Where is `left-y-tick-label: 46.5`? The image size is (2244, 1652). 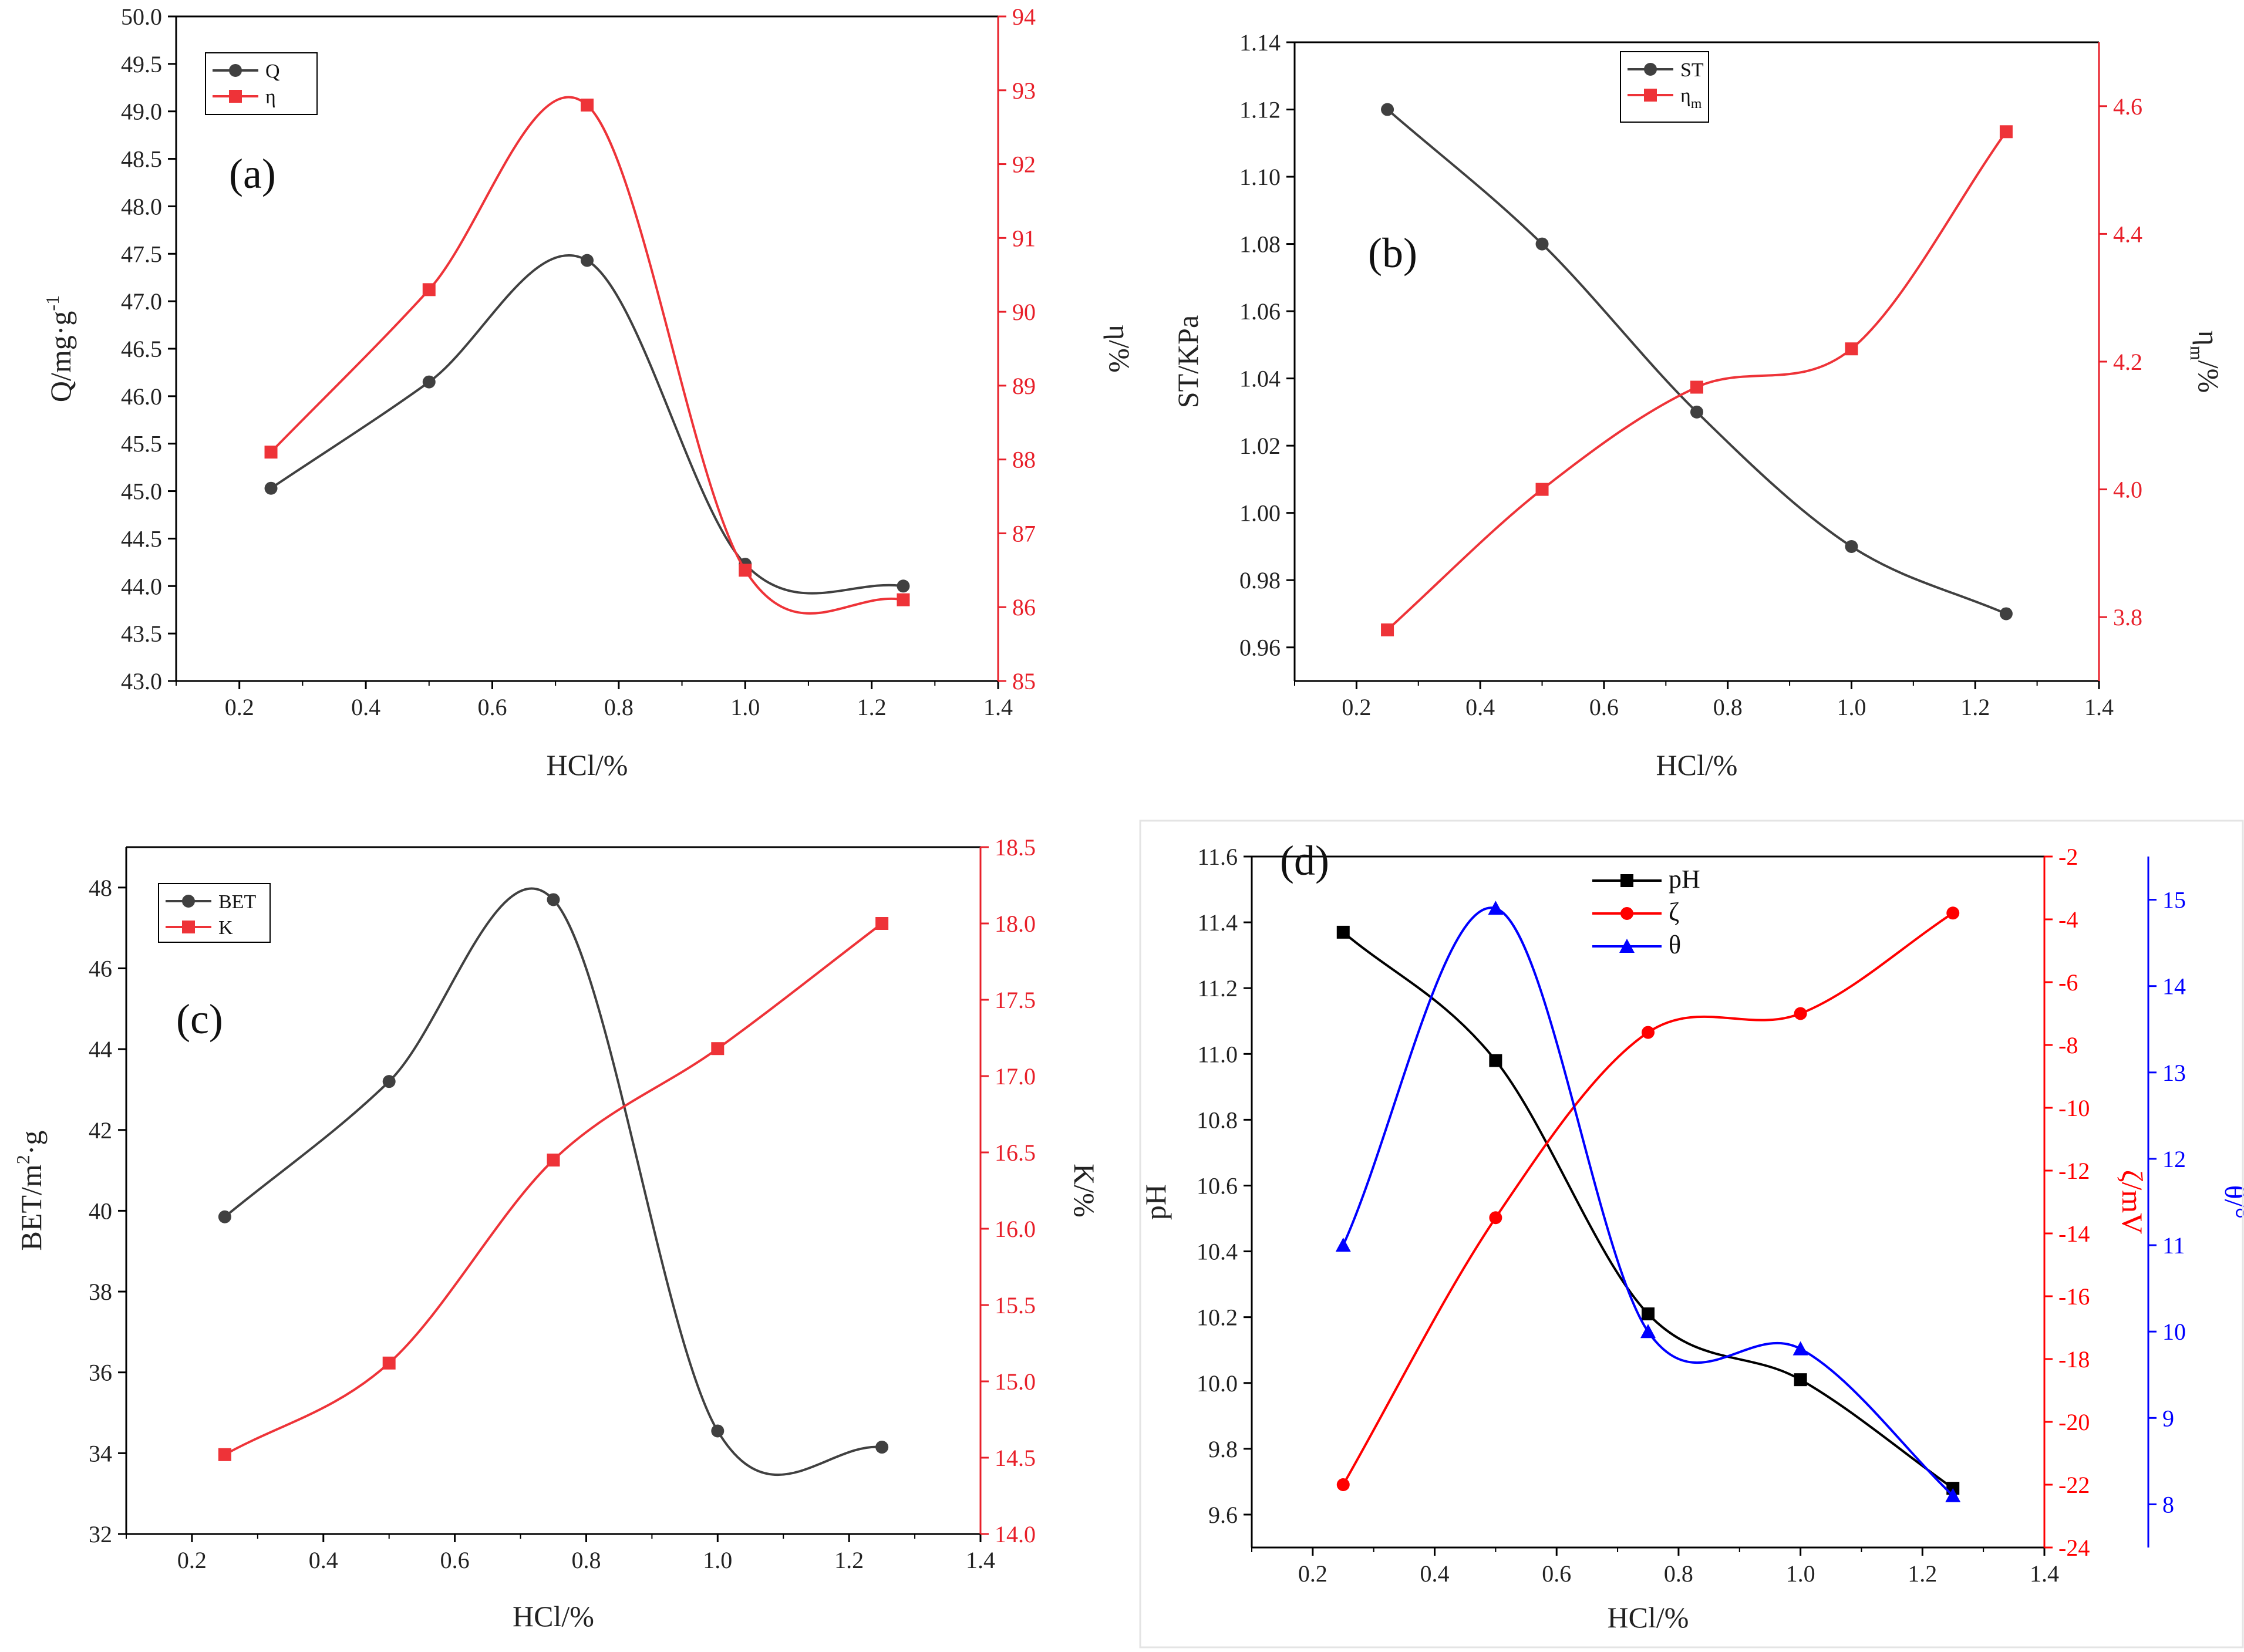
left-y-tick-label: 46.5 is located at coordinates (141, 349).